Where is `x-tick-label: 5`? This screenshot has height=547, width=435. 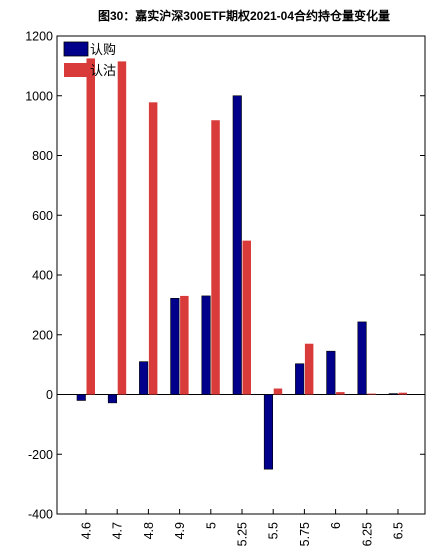
x-tick-label: 5 is located at coordinates (211, 525).